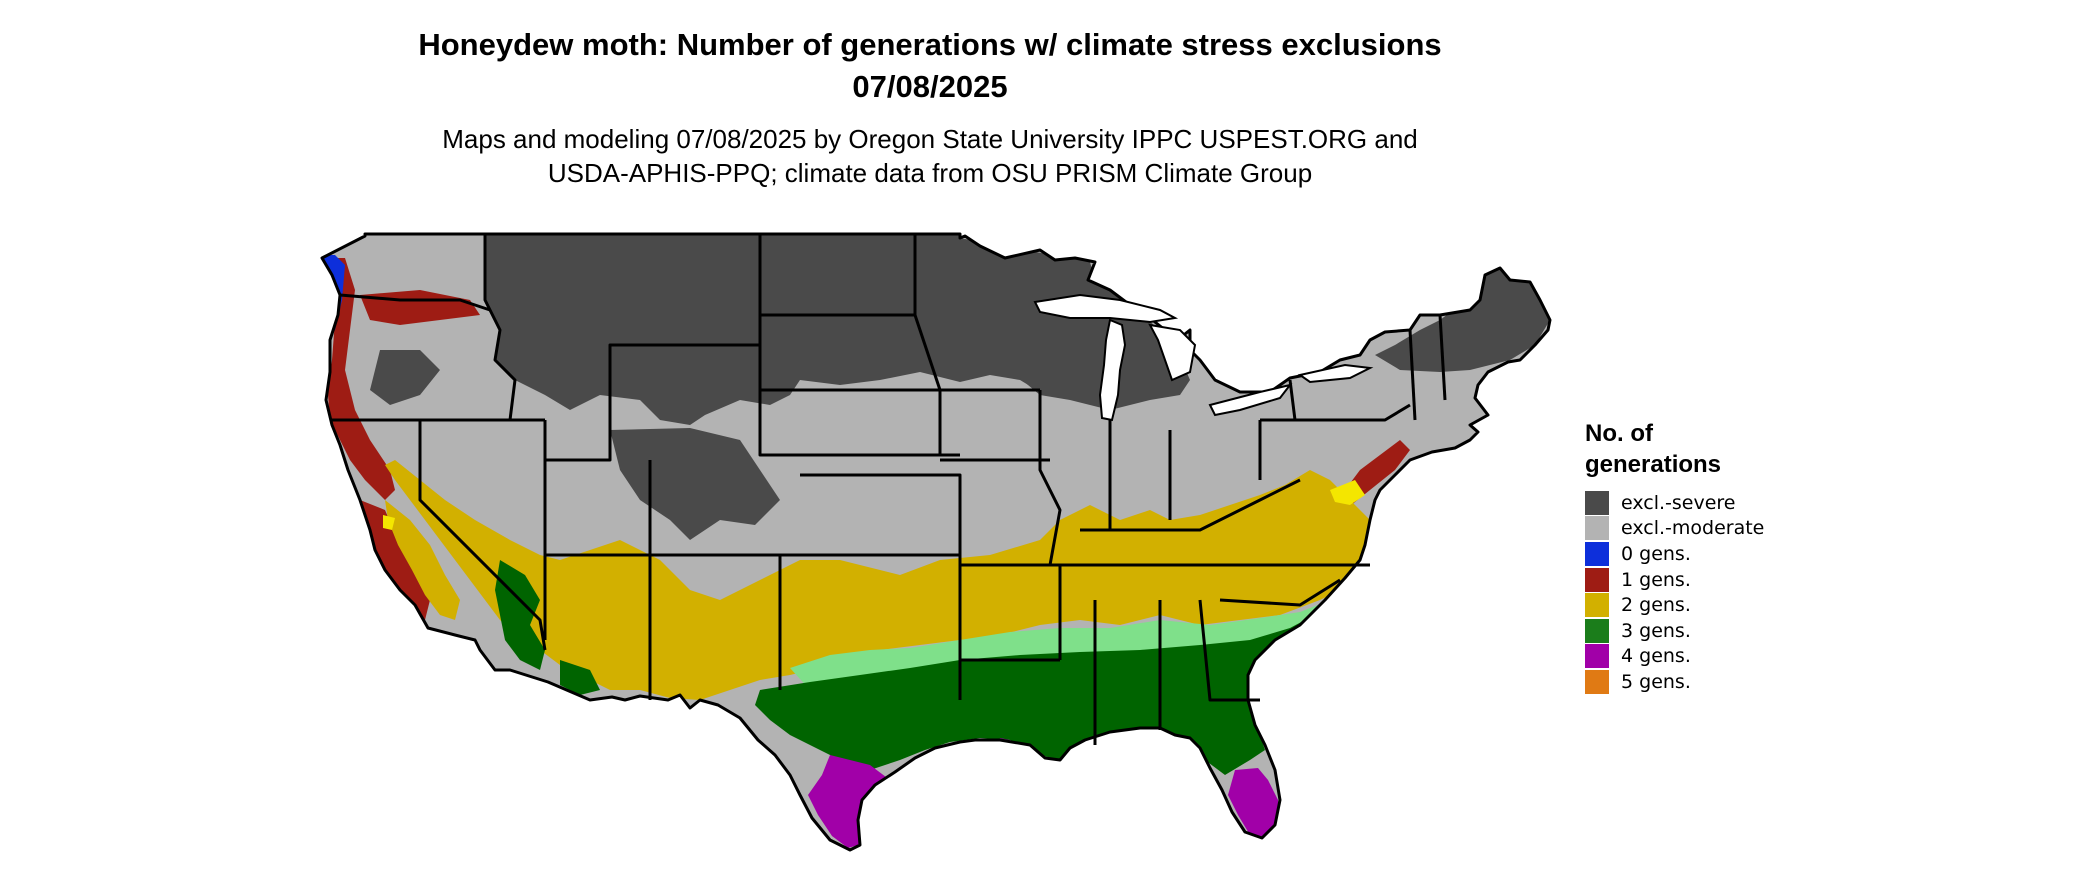  Describe the element at coordinates (1678, 502) in the screenshot. I see `legend-label: excl.-severe` at that location.